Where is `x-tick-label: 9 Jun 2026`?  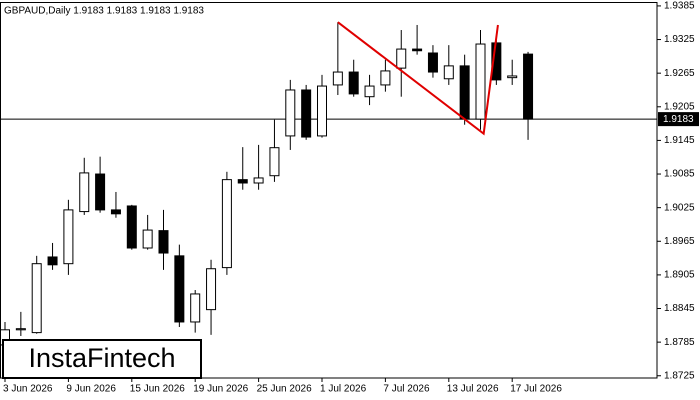 x-tick-label: 9 Jun 2026 is located at coordinates (91, 389).